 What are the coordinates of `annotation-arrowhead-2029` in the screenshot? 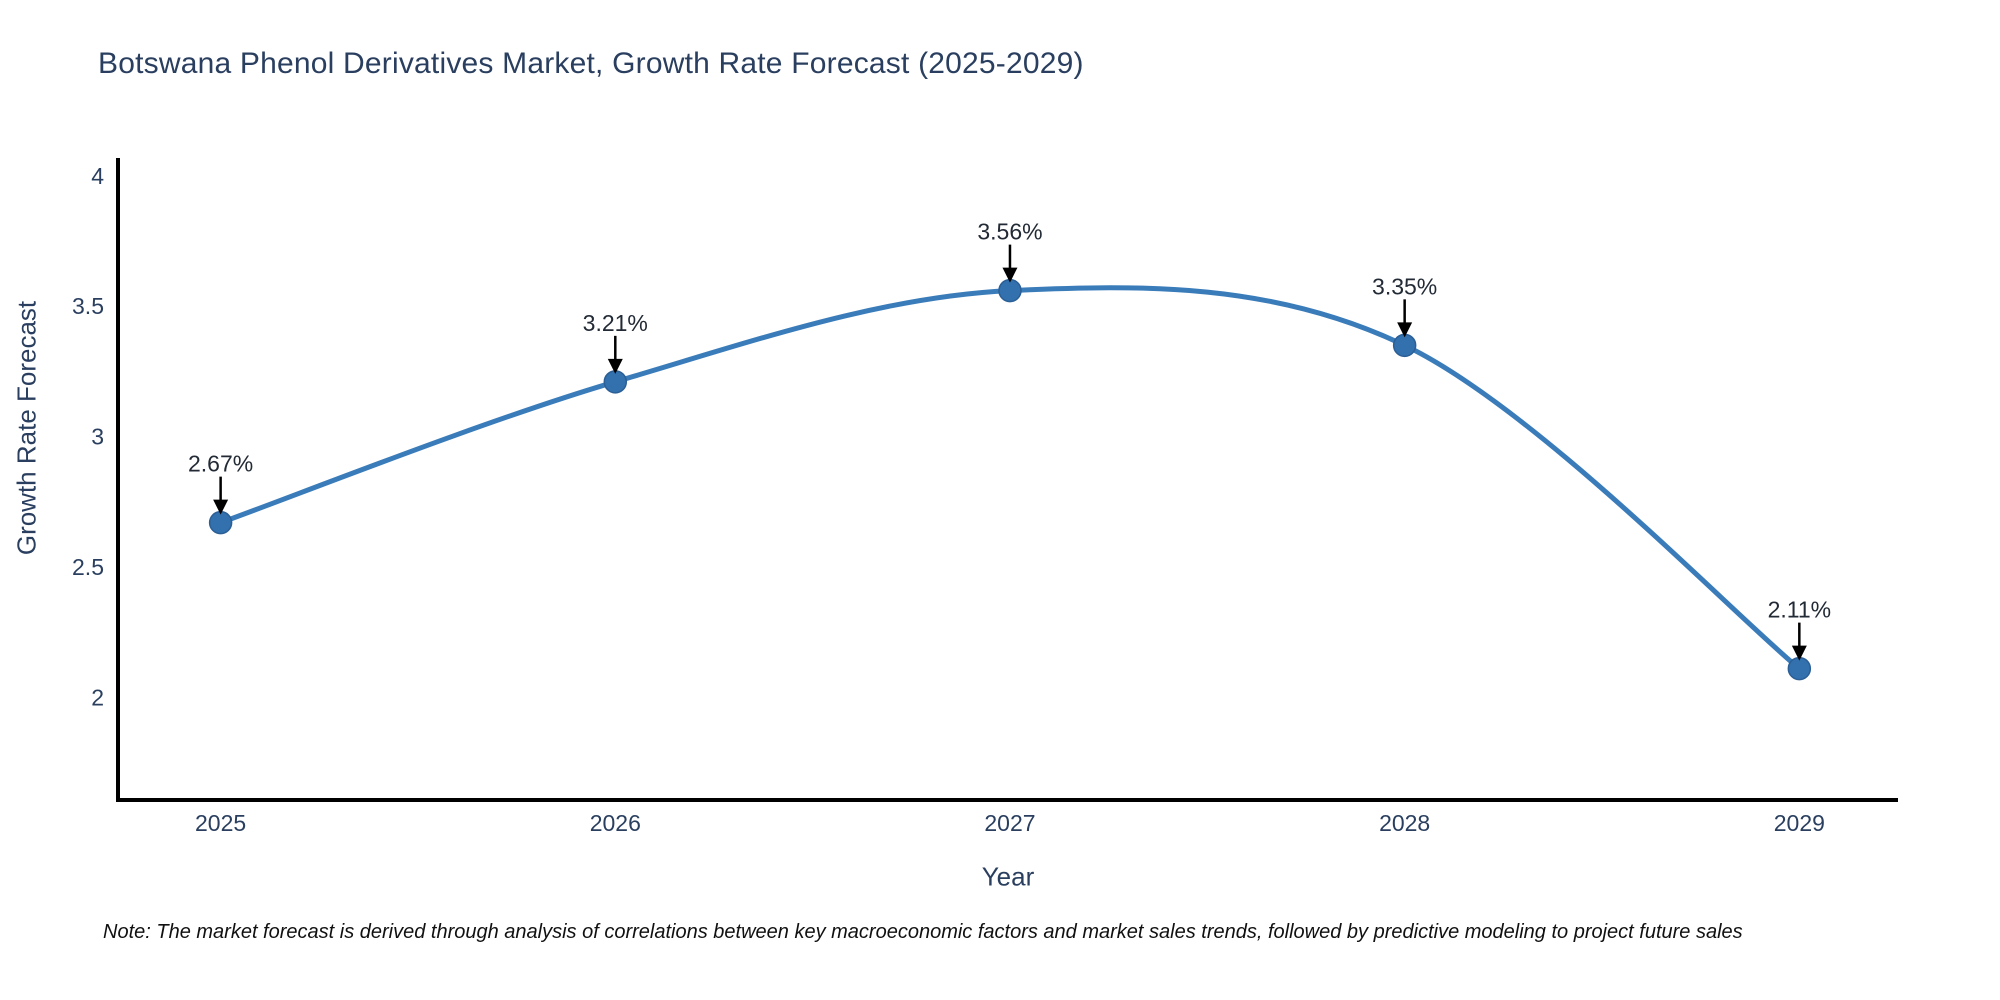 It's located at (1799, 653).